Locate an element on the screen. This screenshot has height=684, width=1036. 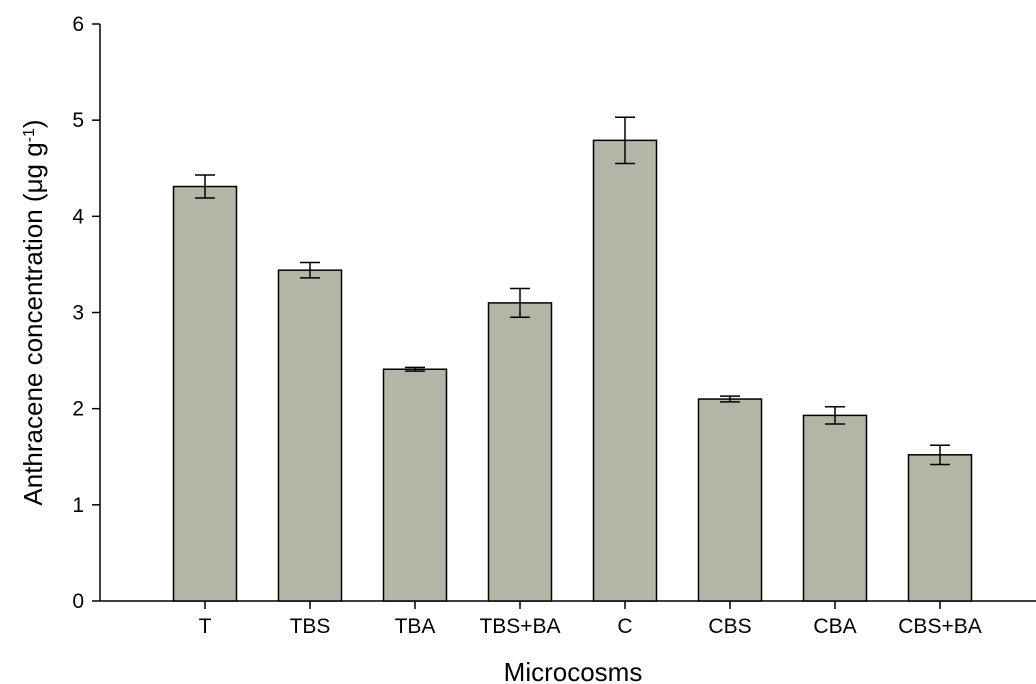
x-tick-label: CBS is located at coordinates (729, 626).